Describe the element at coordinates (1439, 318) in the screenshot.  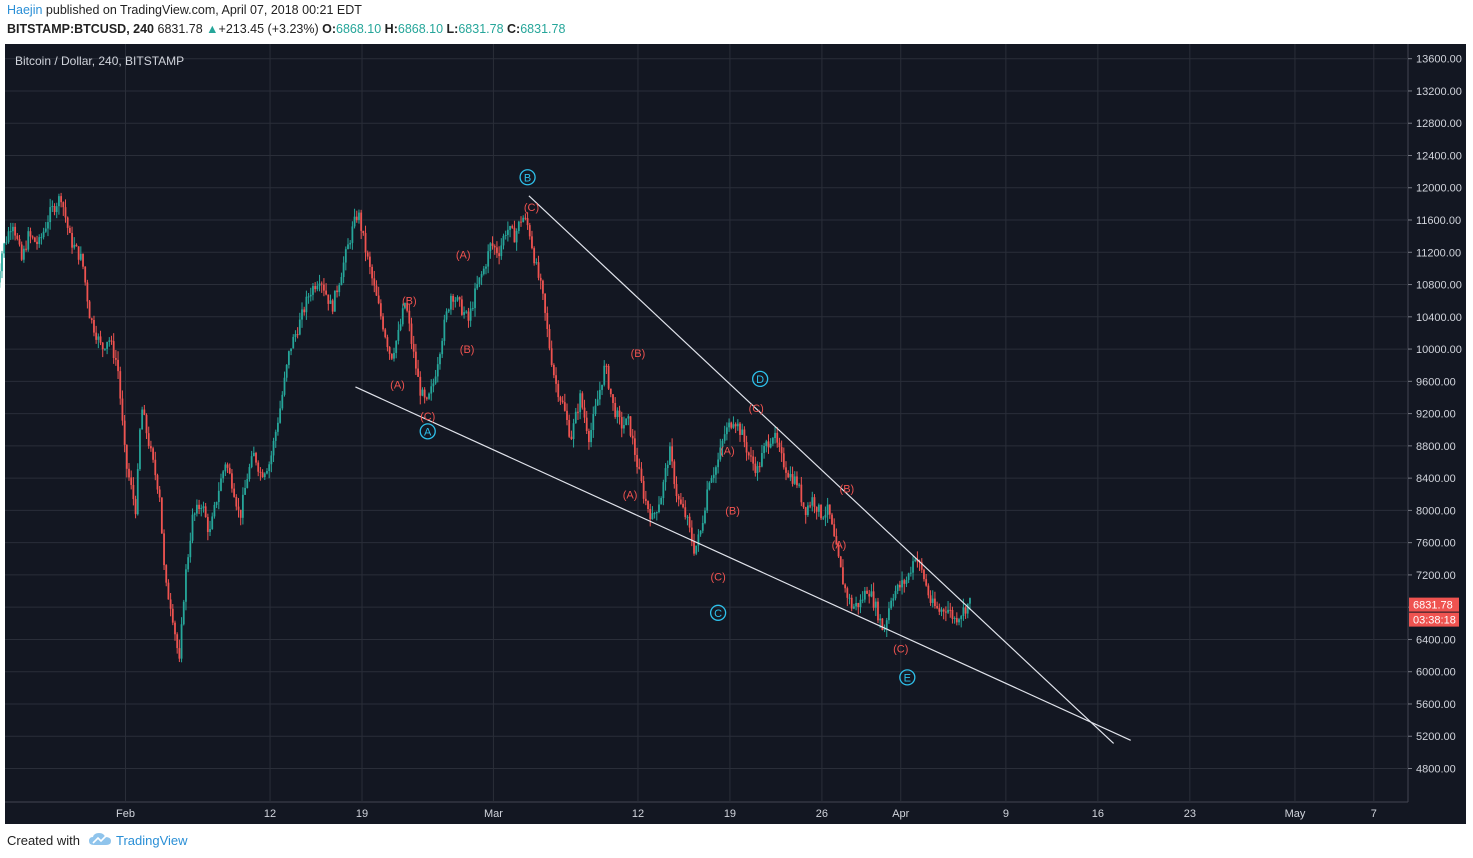
I see `price-tick-label: 10400.00` at that location.